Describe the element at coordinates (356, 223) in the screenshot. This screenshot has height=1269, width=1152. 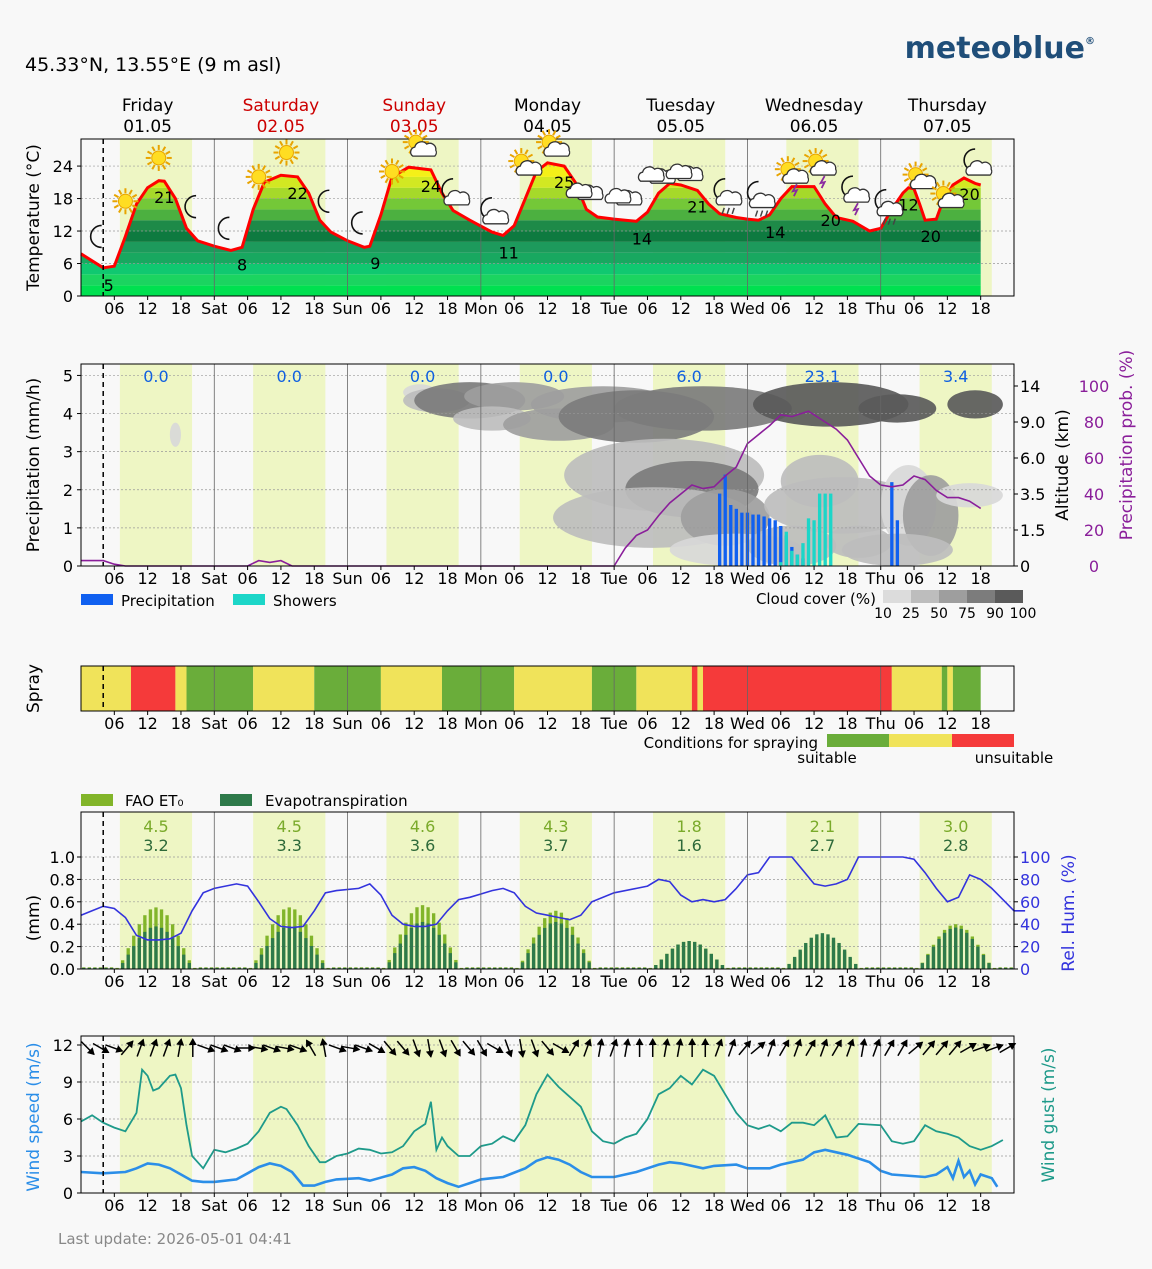
I see `moon-shape` at that location.